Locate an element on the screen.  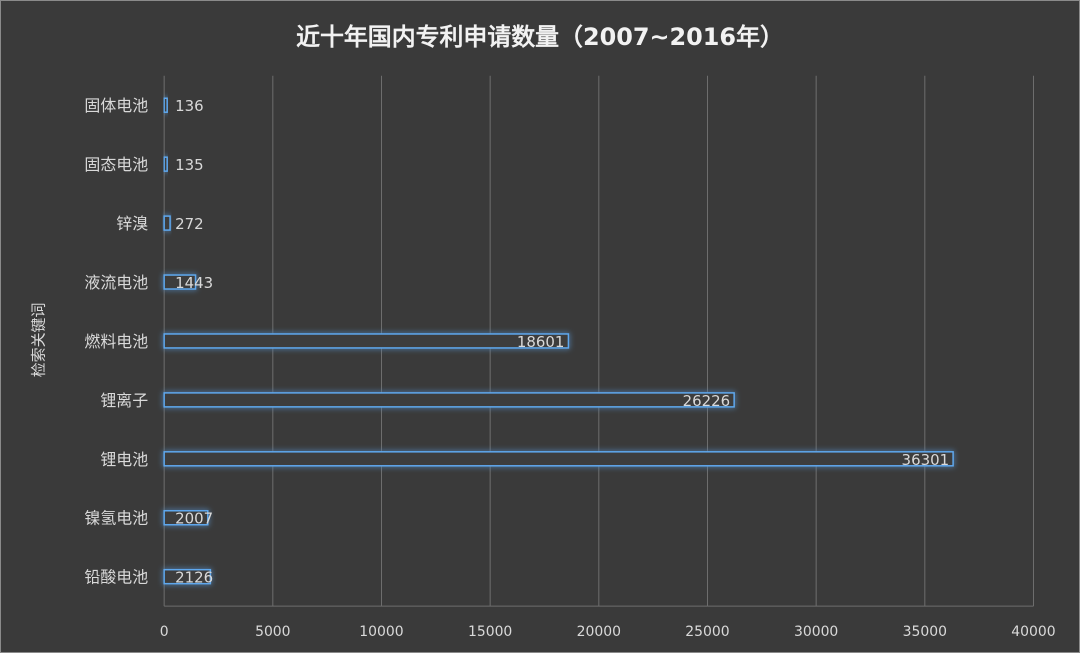
category-label: 锌溴 is located at coordinates (132, 223).